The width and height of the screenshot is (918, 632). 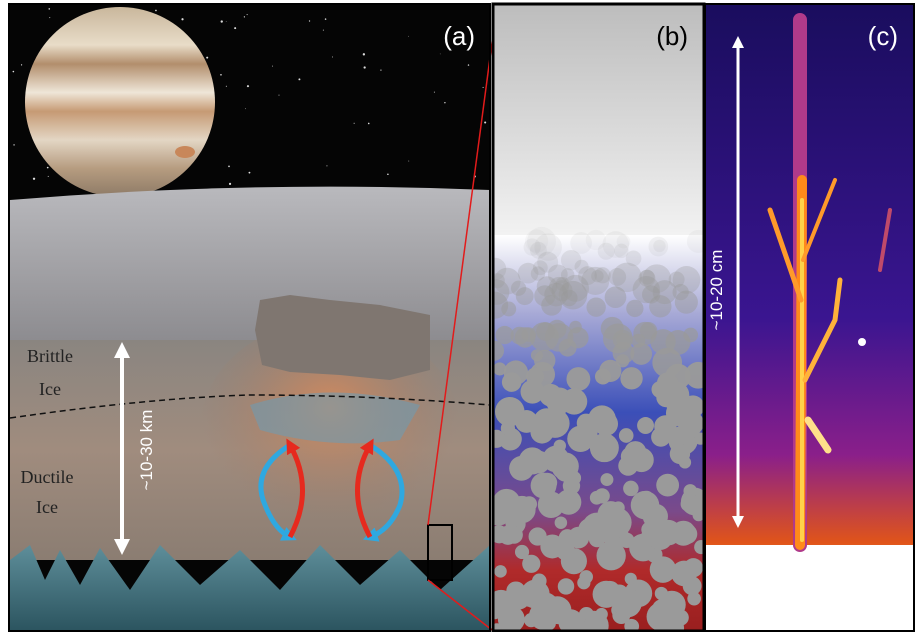 I want to click on jupiter, so click(x=120, y=102).